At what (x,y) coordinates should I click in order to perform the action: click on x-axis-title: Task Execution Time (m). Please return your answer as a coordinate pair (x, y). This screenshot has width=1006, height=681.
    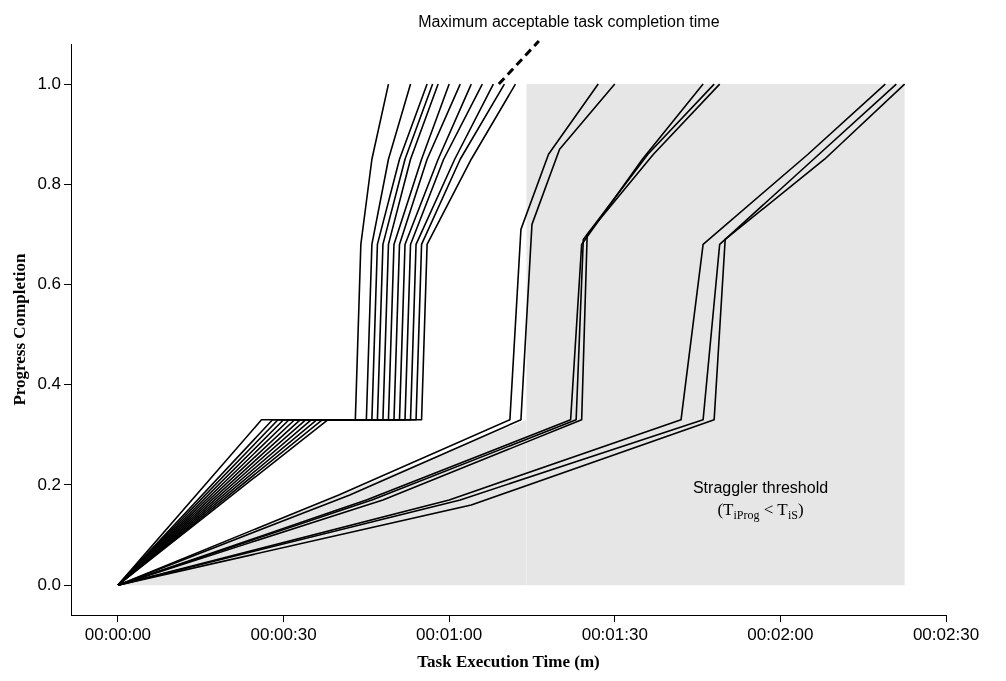
    Looking at the image, I should click on (508, 662).